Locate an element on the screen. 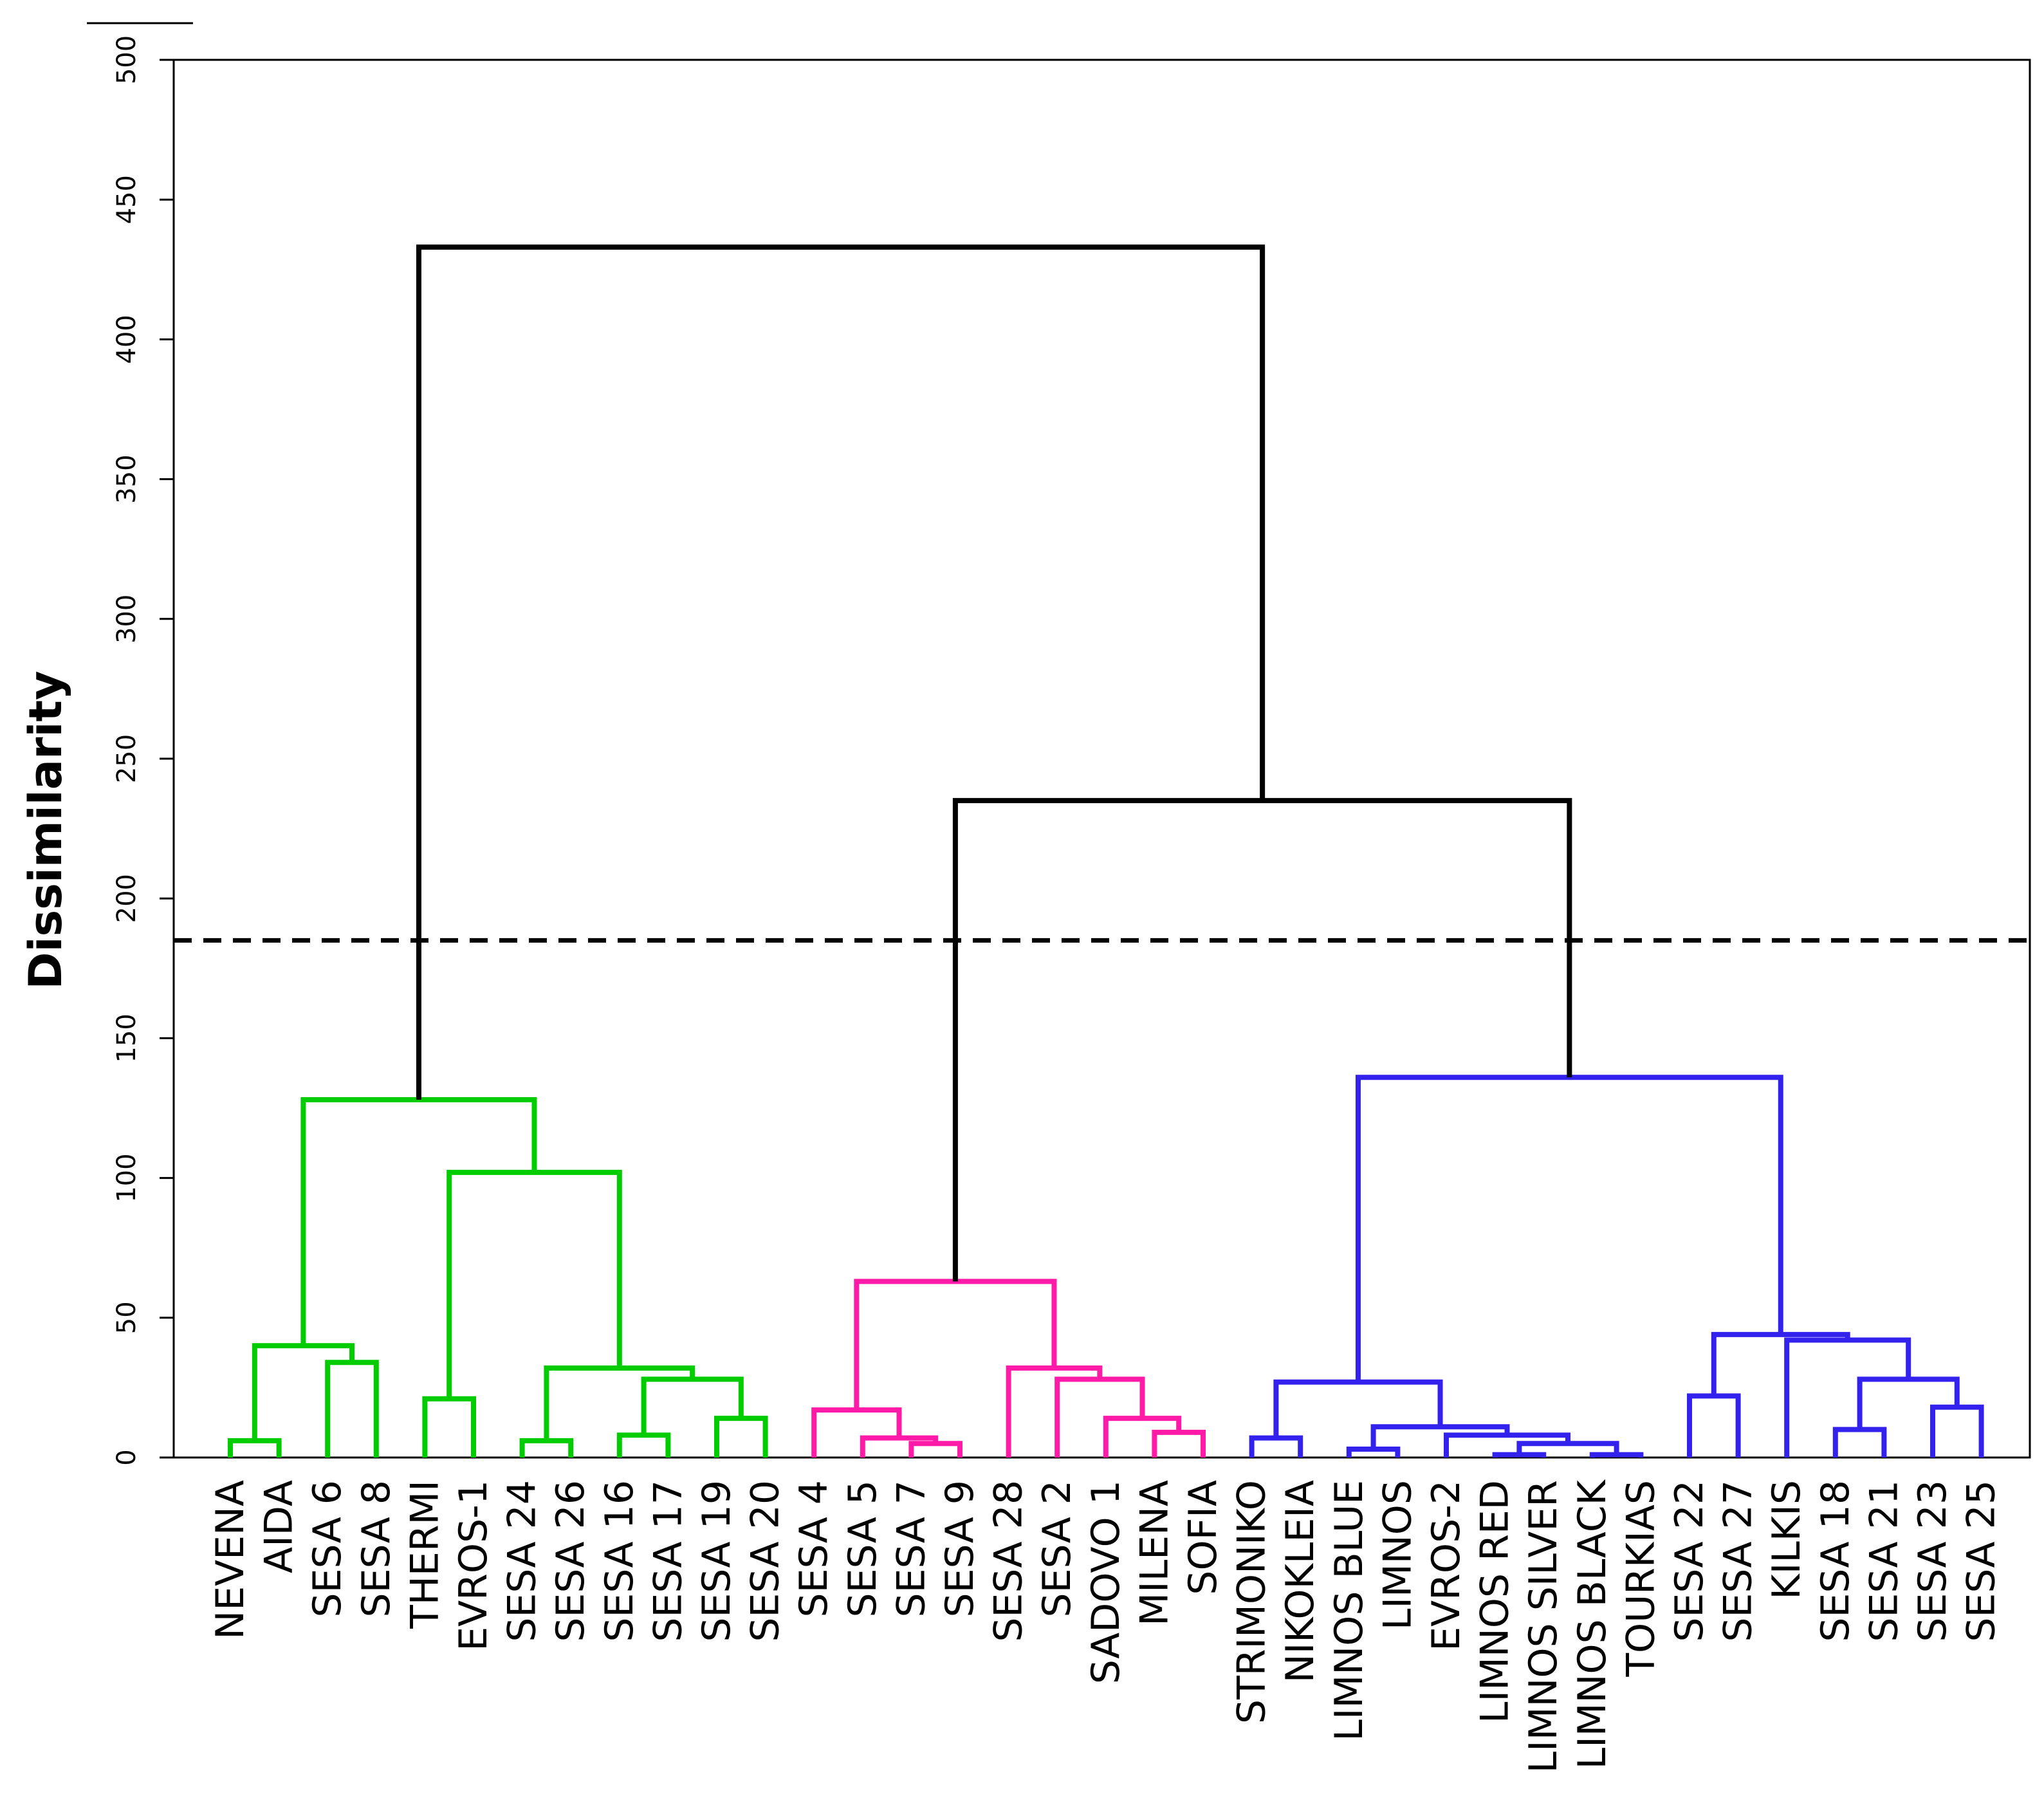  y-tick-label: 500 is located at coordinates (127, 59).